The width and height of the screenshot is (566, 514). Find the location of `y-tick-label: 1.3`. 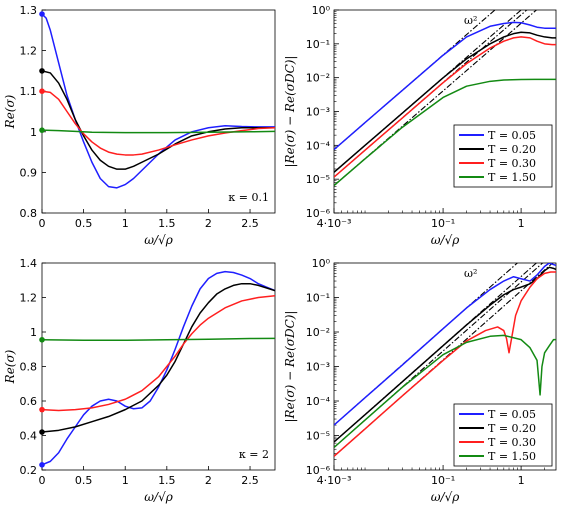

y-tick-label: 1.3 is located at coordinates (29, 10).